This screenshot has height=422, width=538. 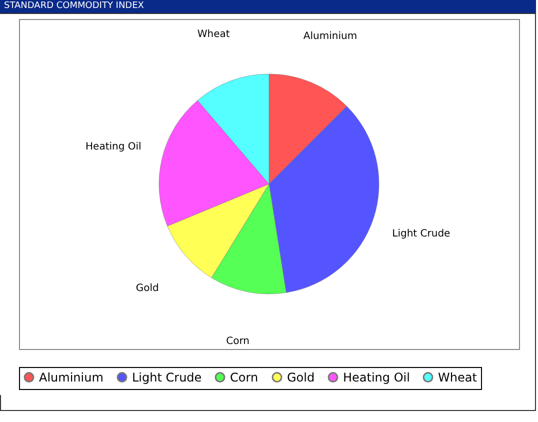 What do you see at coordinates (376, 377) in the screenshot?
I see `legend-label: Heating Oil` at bounding box center [376, 377].